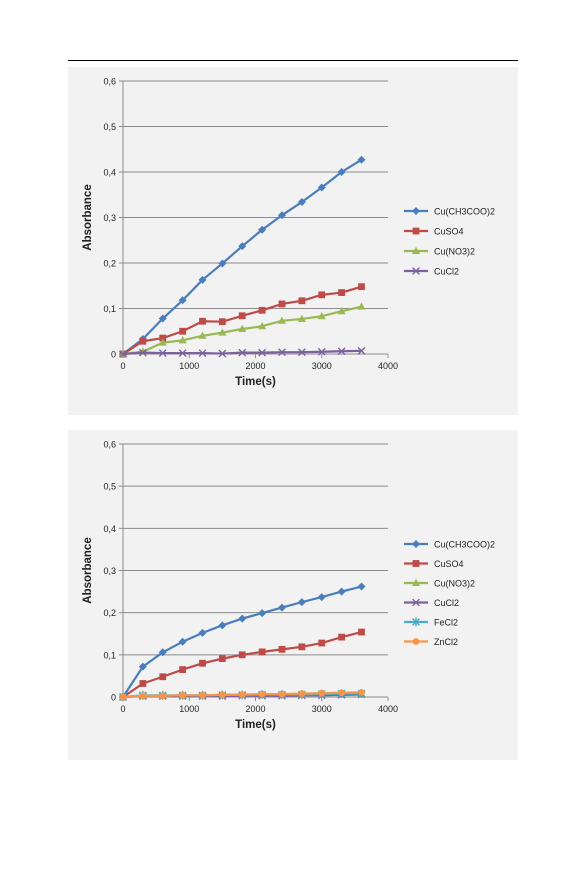 This screenshot has height=888, width=585. Describe the element at coordinates (454, 584) in the screenshot. I see `legend-label: Cu(NO3)2` at that location.